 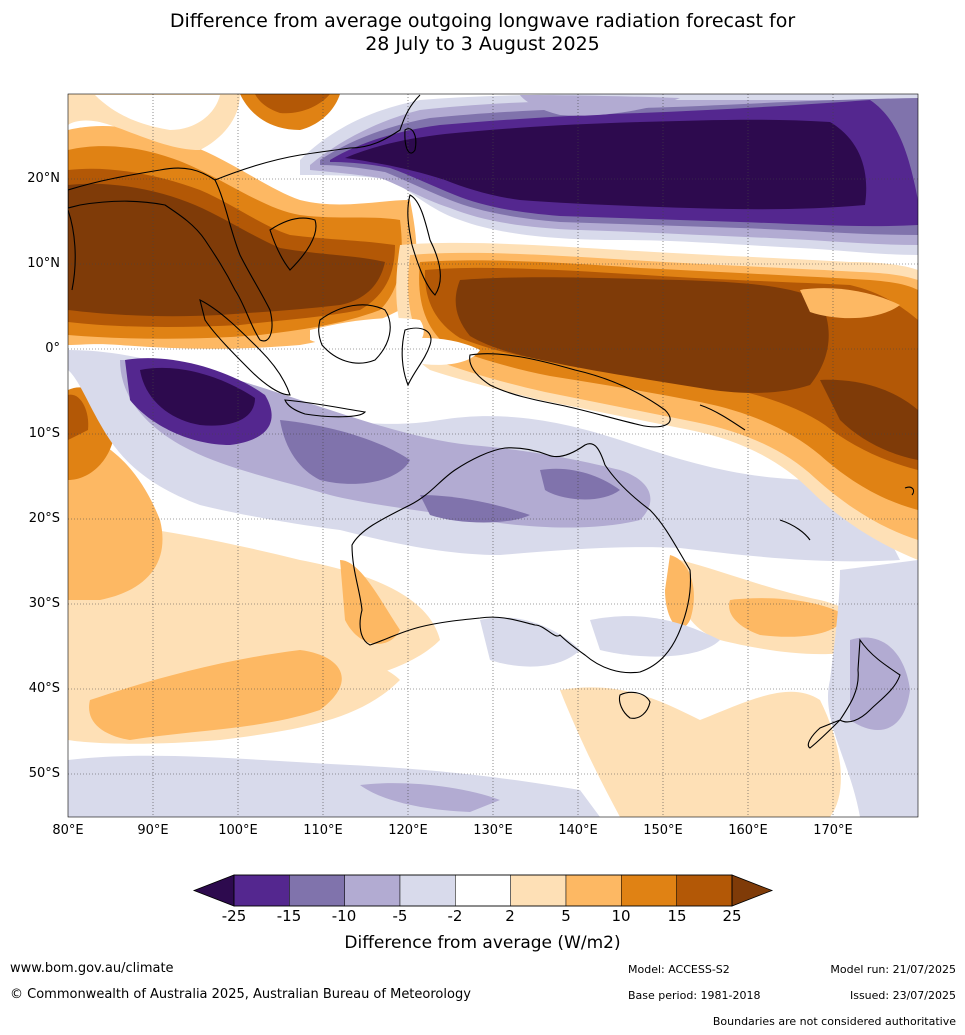 I want to click on footer-url: www.bom.gov.au/climate, so click(x=92, y=968).